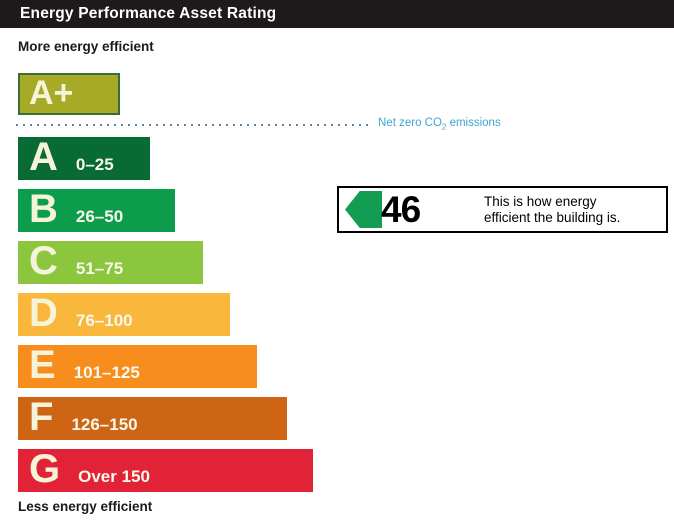 Image resolution: width=674 pixels, height=527 pixels. I want to click on band-range: 0–25, so click(94, 164).